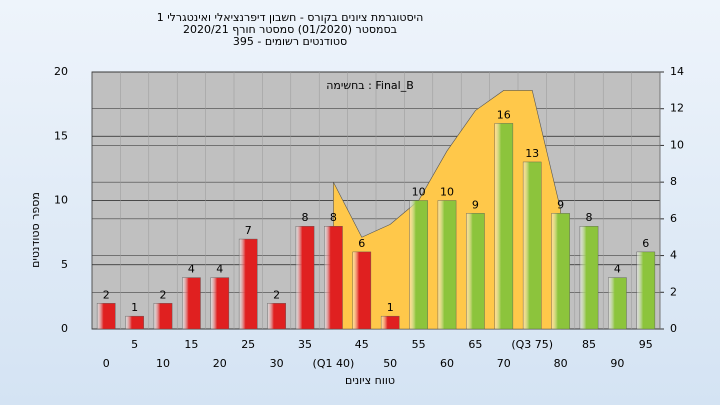 Image resolution: width=720 pixels, height=409 pixels. Describe the element at coordinates (370, 380) in the screenshot. I see `x-axis-label: טווח ציונים` at that location.